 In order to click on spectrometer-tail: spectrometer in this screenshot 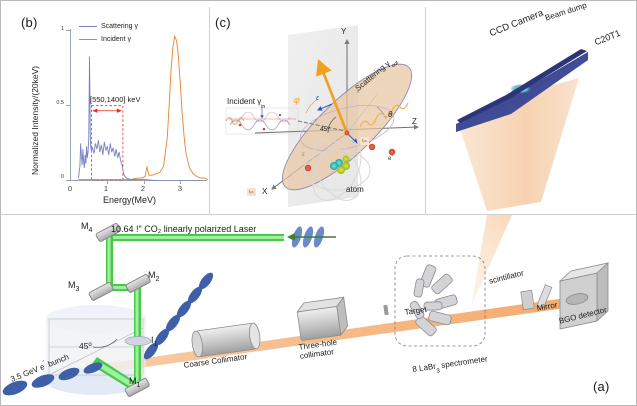, I will do `click(463, 362)`.